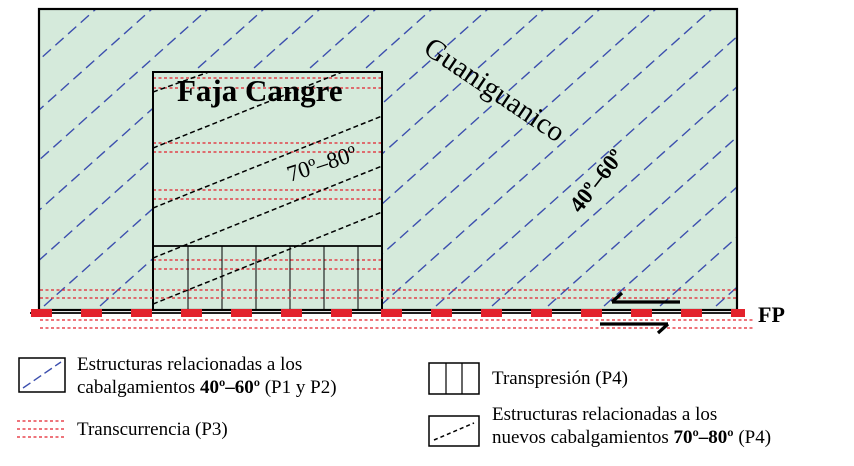 The height and width of the screenshot is (466, 854). What do you see at coordinates (640, 313) in the screenshot?
I see `strike-slip-arrows` at bounding box center [640, 313].